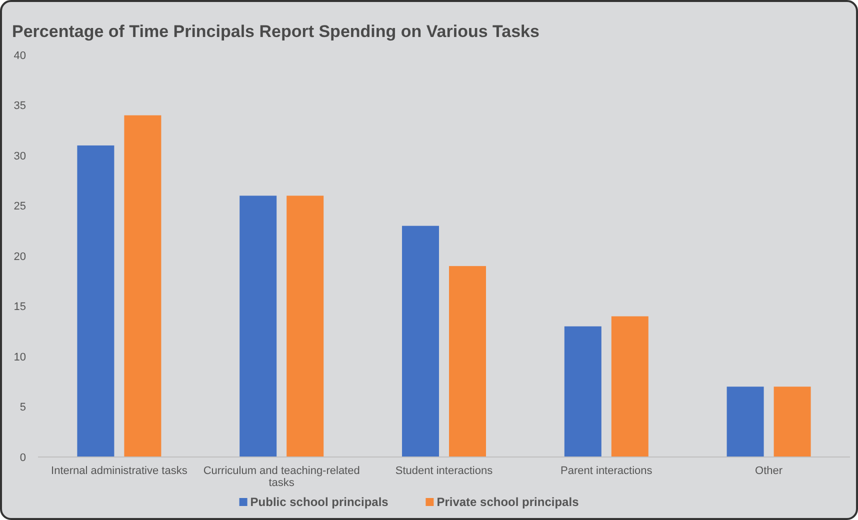 This screenshot has height=520, width=858. What do you see at coordinates (20, 56) in the screenshot?
I see `y-tick-label: 40` at bounding box center [20, 56].